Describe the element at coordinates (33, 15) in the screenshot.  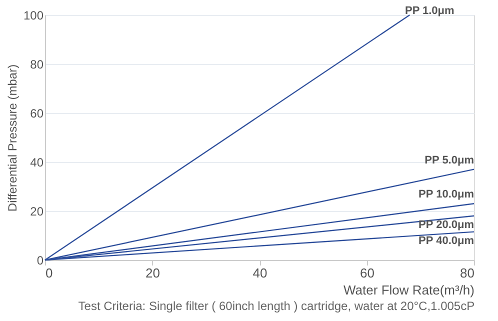
I see `y-tick-label: 100` at that location.